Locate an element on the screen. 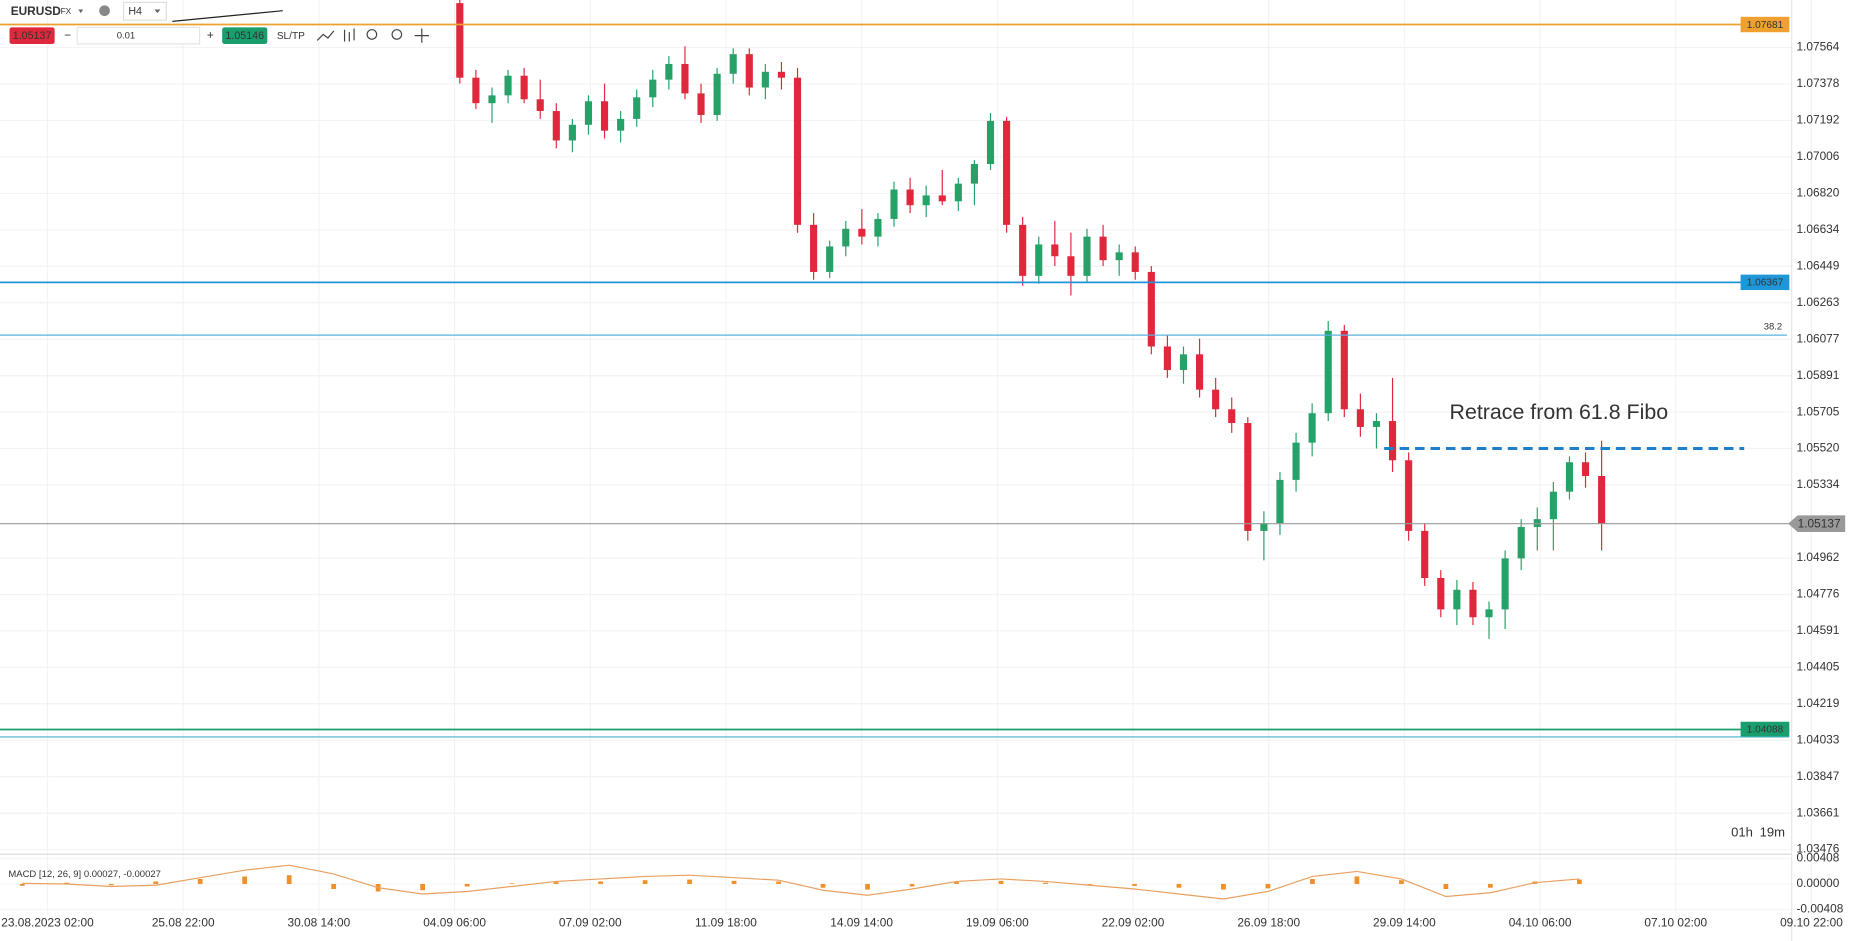 The image size is (1863, 941). candle-tool is located at coordinates (349, 35).